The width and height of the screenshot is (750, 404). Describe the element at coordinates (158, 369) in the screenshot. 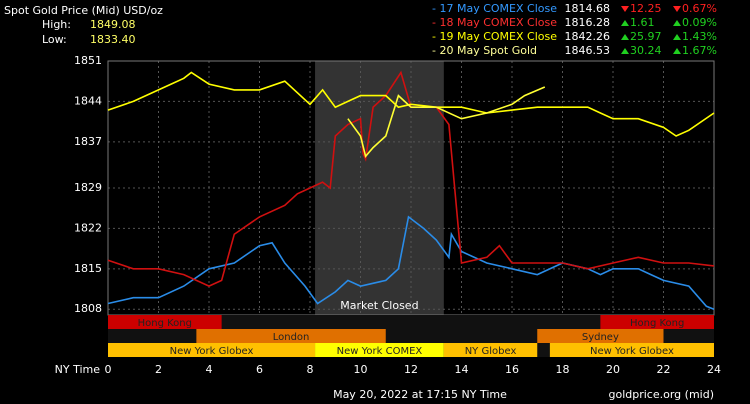

I see `x-tick-label: 2` at that location.